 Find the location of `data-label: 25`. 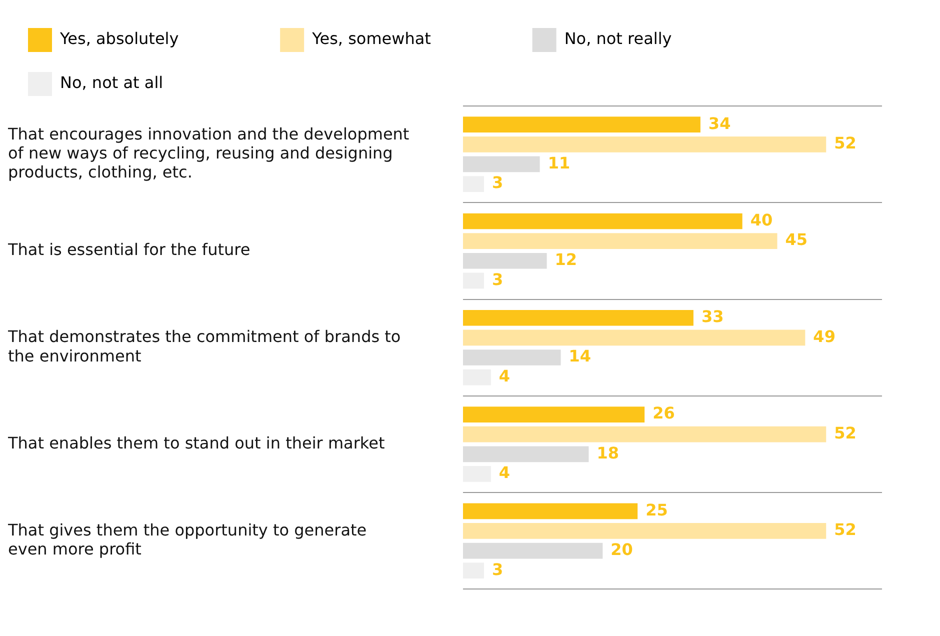

data-label: 25 is located at coordinates (657, 510).